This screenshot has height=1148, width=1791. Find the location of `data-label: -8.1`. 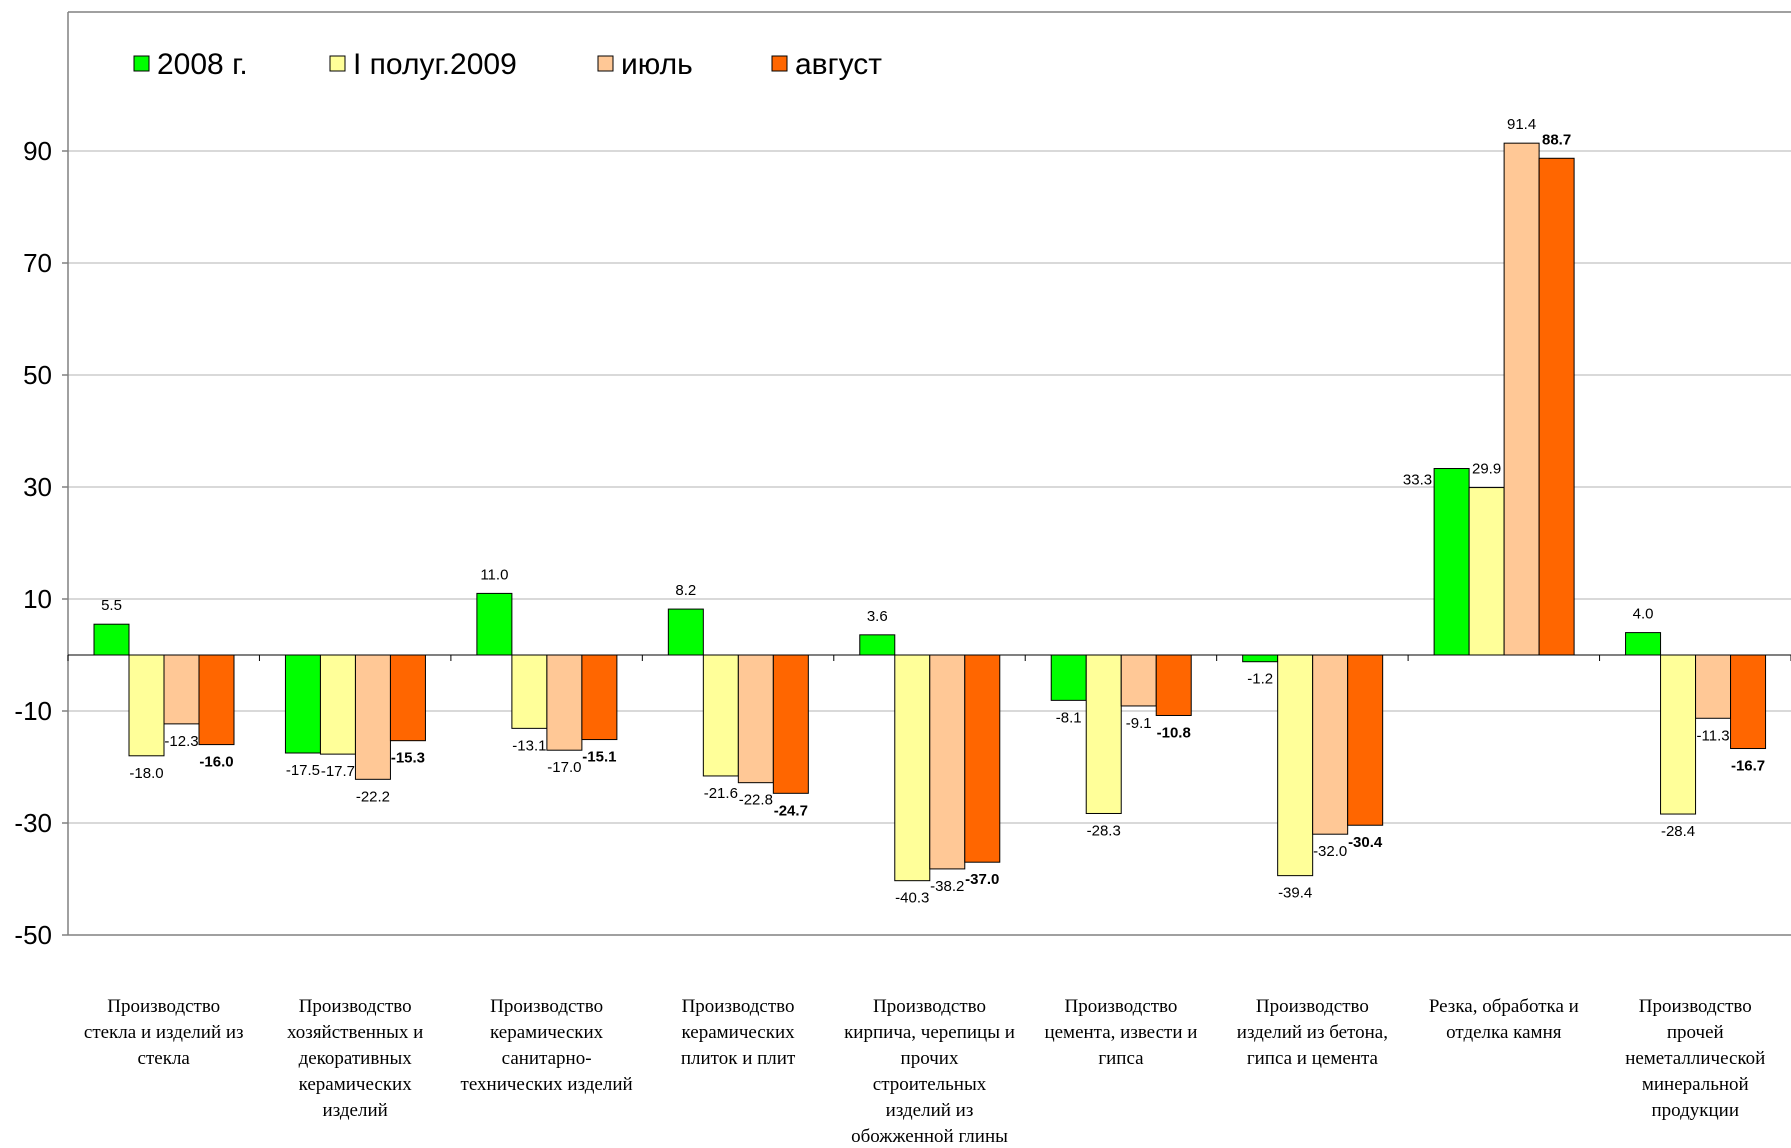

data-label: -8.1 is located at coordinates (1069, 717).